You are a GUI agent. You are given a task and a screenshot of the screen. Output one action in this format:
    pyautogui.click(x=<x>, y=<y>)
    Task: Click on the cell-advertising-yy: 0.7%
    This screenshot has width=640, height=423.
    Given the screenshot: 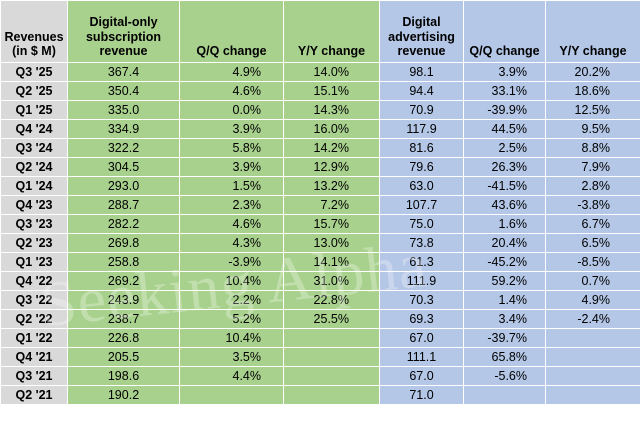 What is the action you would take?
    pyautogui.click(x=592, y=281)
    